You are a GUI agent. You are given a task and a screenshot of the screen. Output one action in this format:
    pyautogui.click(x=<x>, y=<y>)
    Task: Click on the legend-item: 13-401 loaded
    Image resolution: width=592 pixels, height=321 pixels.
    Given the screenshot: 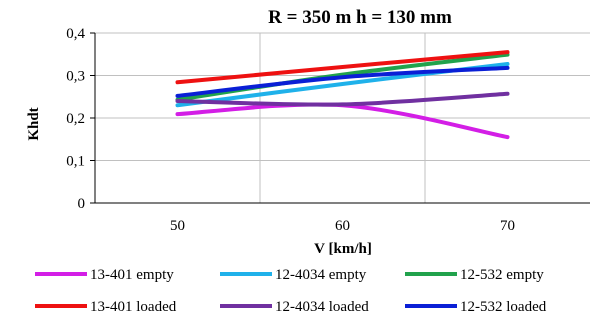 What is the action you would take?
    pyautogui.click(x=106, y=307)
    